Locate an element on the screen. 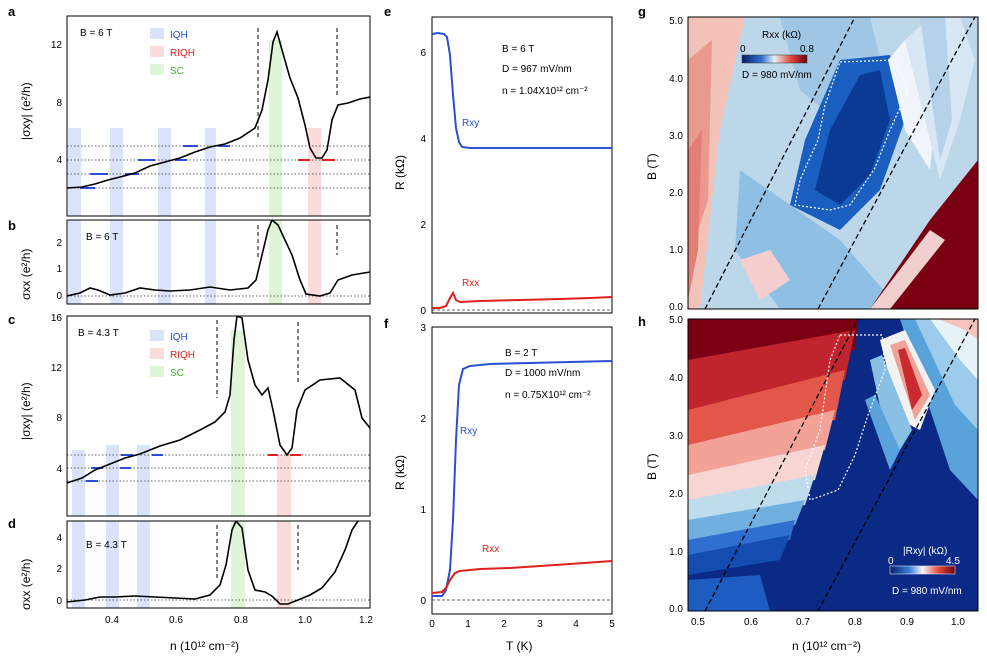 This screenshot has width=987, height=659. panel-f-line1: B = 2 T is located at coordinates (521, 353).